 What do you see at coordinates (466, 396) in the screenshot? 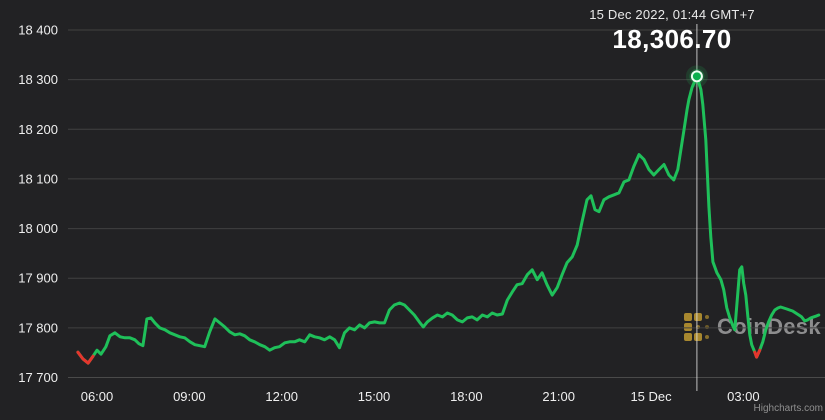
I see `x-tick-label: 18:00` at bounding box center [466, 396].